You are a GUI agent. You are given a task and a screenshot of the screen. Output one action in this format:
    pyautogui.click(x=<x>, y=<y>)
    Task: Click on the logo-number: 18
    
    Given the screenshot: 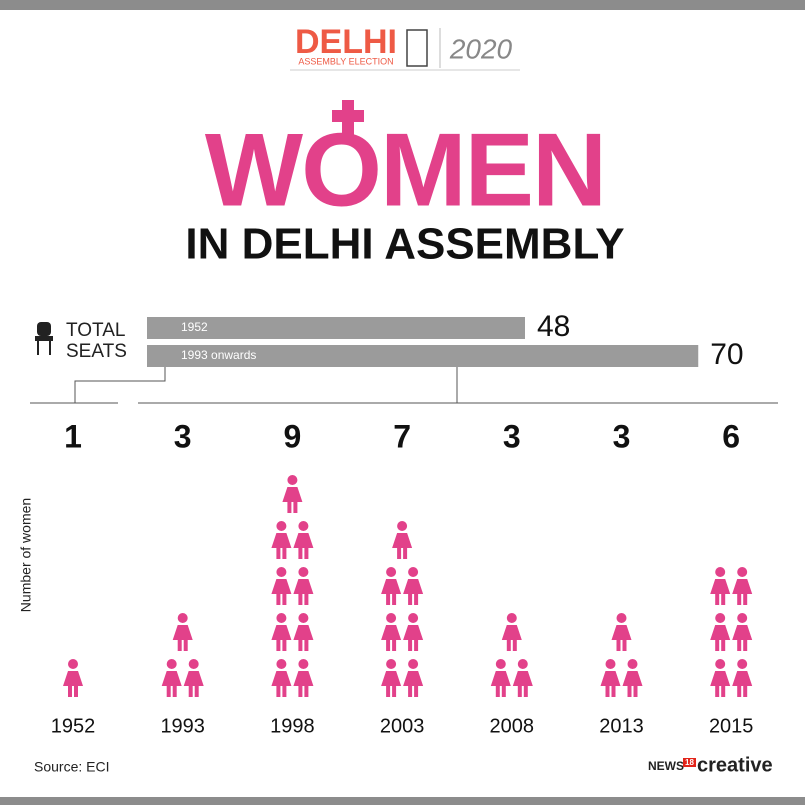 What is the action you would take?
    pyautogui.click(x=689, y=762)
    